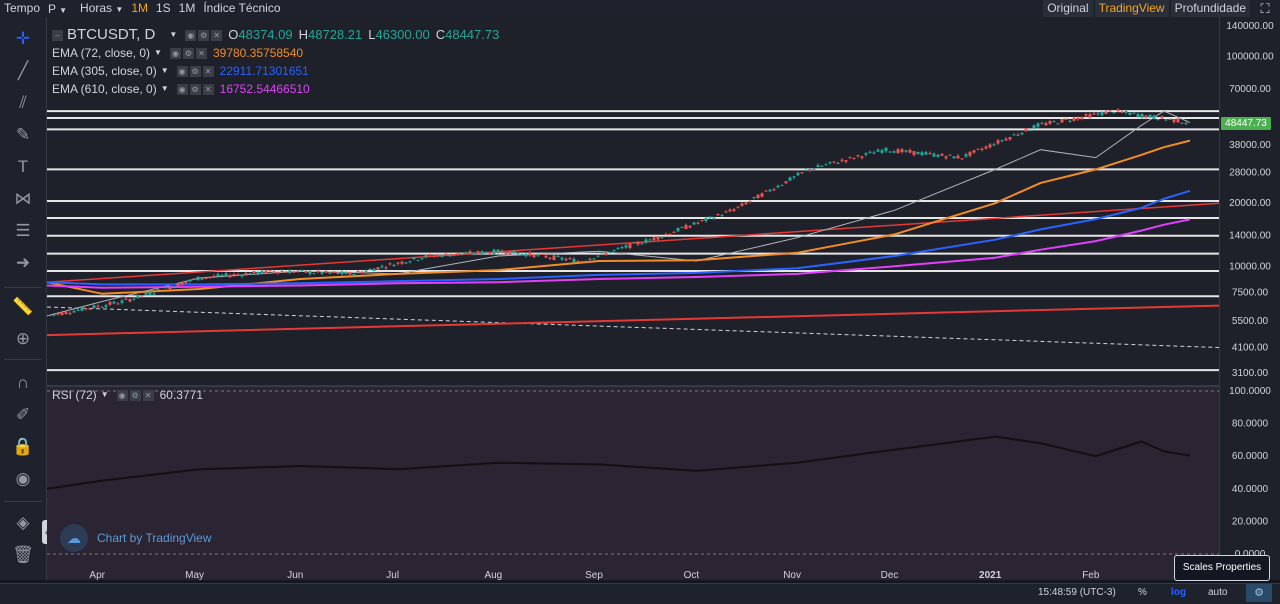 The height and width of the screenshot is (604, 1280). Describe the element at coordinates (23, 134) in the screenshot. I see `brush-icon: ✎` at that location.